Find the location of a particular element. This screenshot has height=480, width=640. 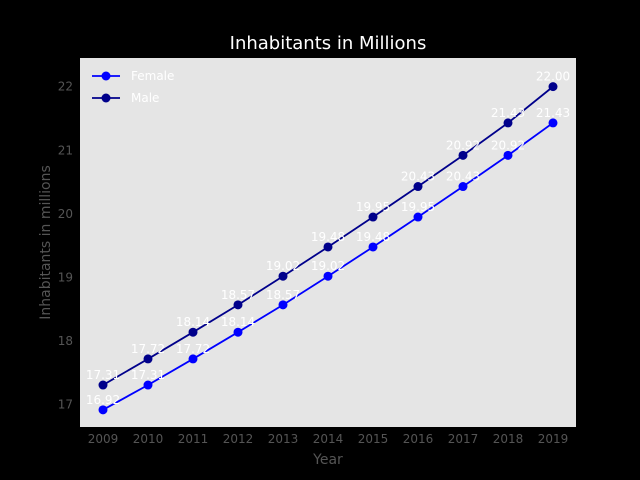

male-data-label: 17.31 is located at coordinates (103, 375).